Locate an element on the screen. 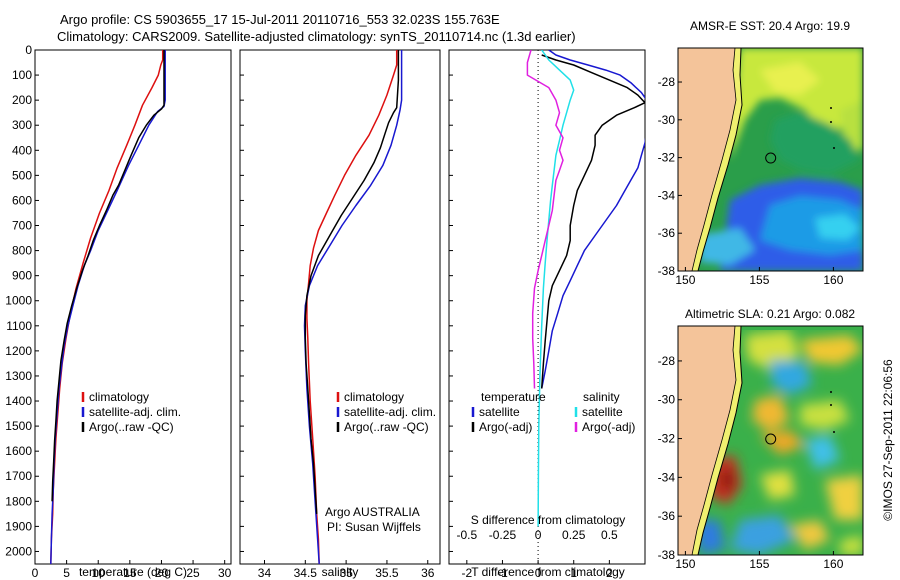 The height and width of the screenshot is (580, 900). sst-field is located at coordinates (781, 159).